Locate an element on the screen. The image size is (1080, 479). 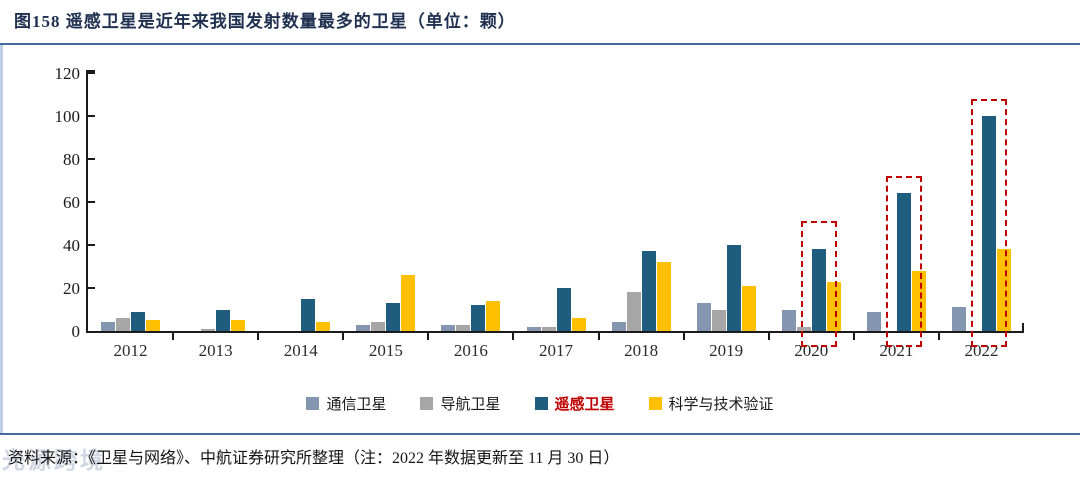
x-axis-label-2013: 2013 is located at coordinates (215, 350).